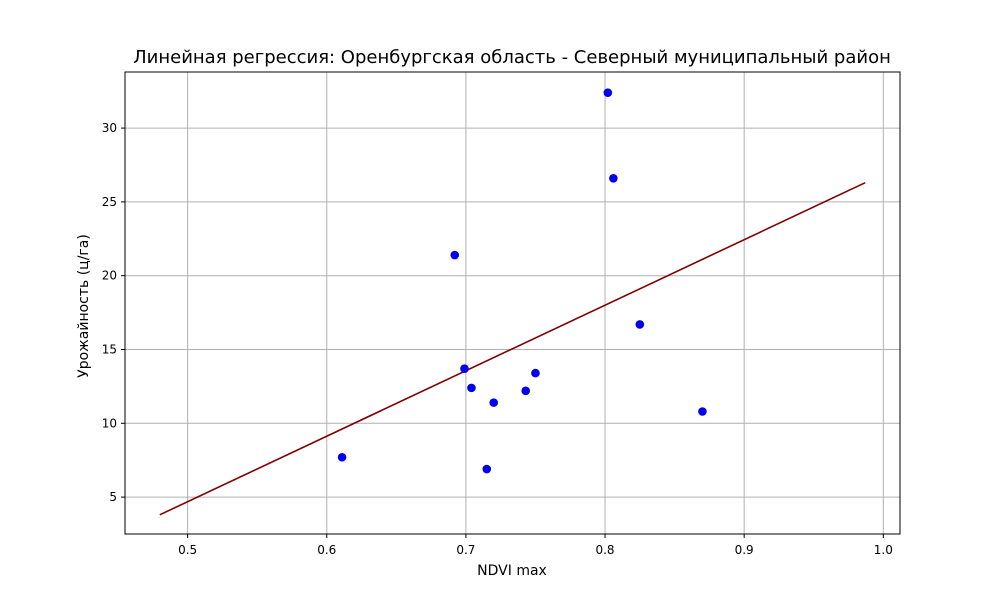 The height and width of the screenshot is (600, 1000). What do you see at coordinates (326, 550) in the screenshot?
I see `x-tick-label: 0.6` at bounding box center [326, 550].